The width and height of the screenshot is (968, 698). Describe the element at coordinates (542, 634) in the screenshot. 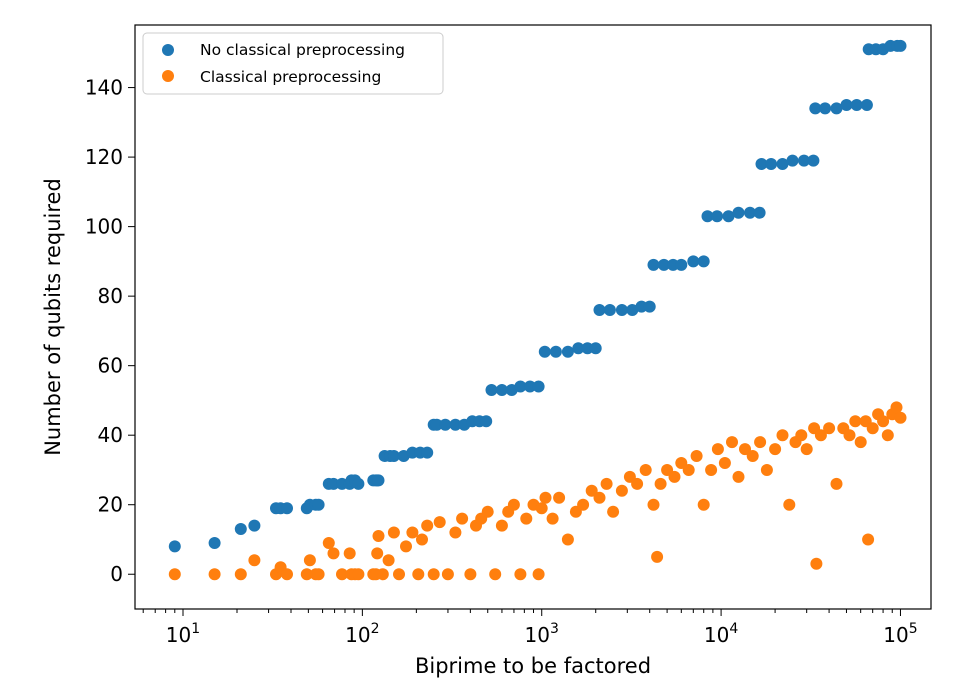

I see `x-tick-label: 10³` at that location.